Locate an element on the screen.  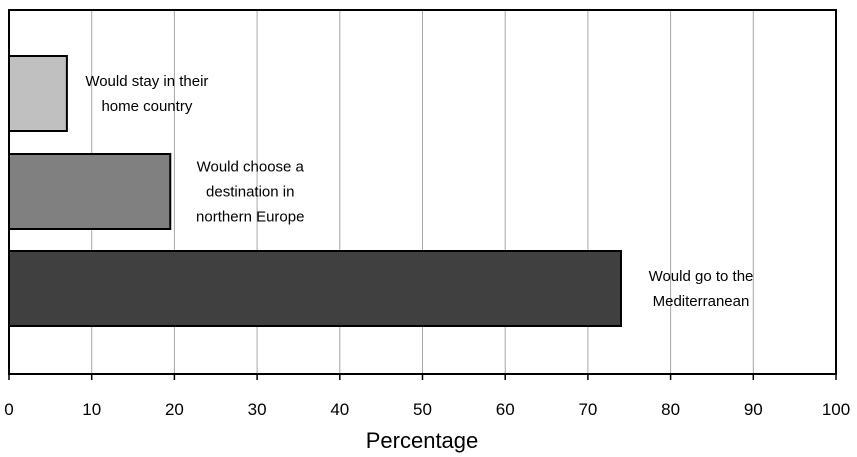
x-tick-label: 90 is located at coordinates (753, 409).